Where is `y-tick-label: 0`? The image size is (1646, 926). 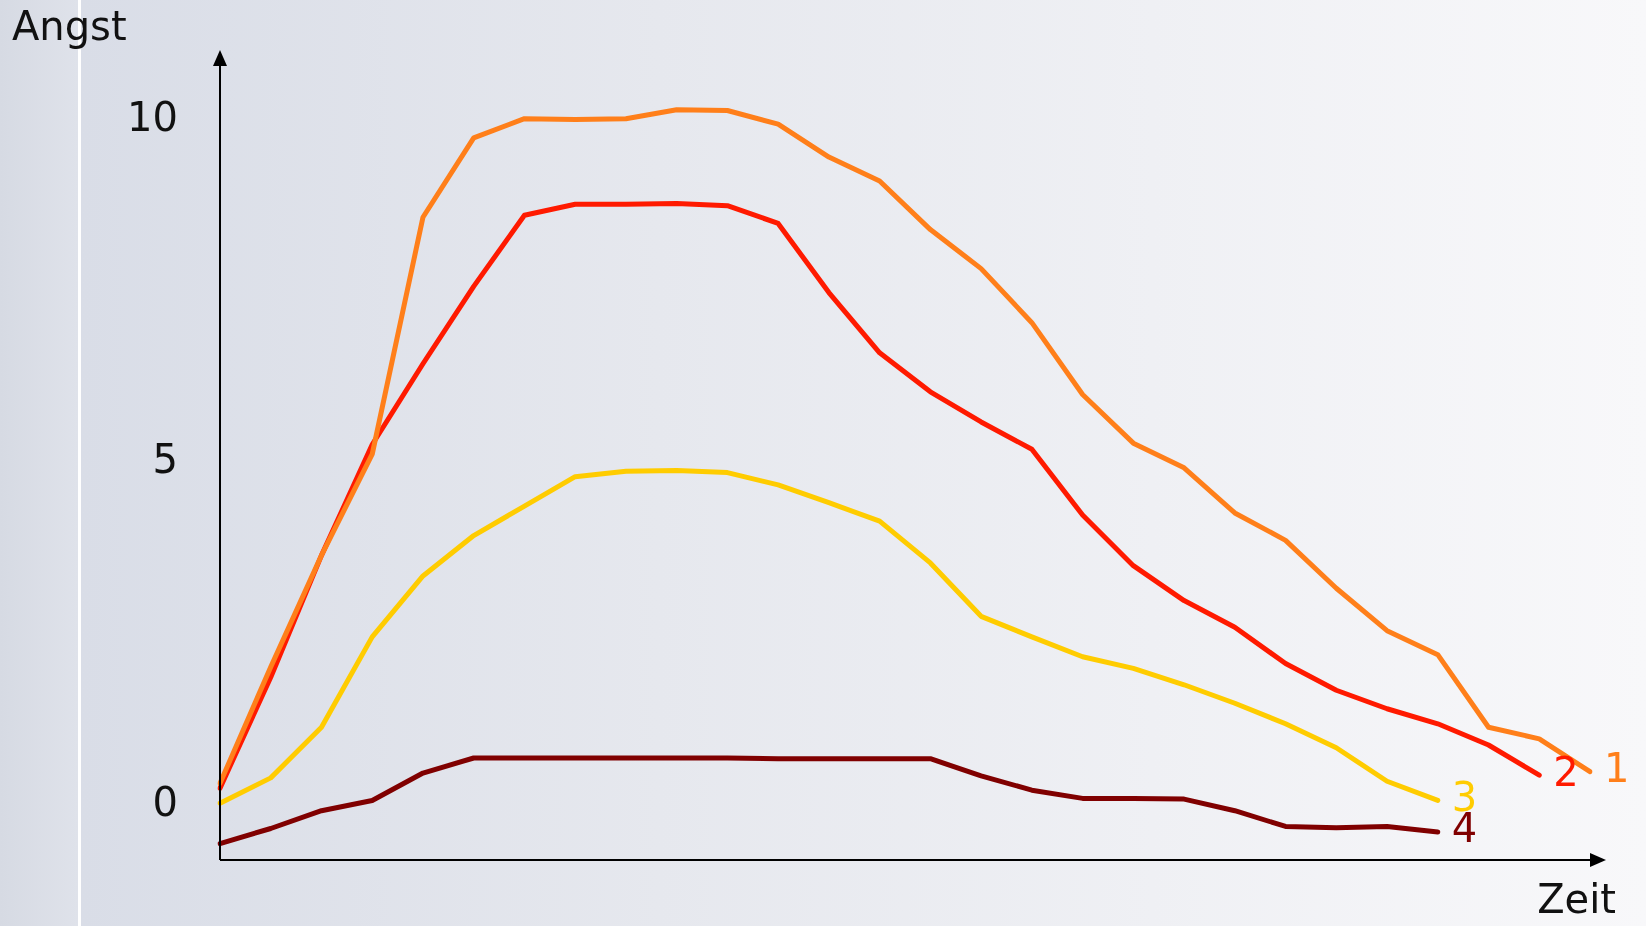 y-tick-label: 0 is located at coordinates (165, 801).